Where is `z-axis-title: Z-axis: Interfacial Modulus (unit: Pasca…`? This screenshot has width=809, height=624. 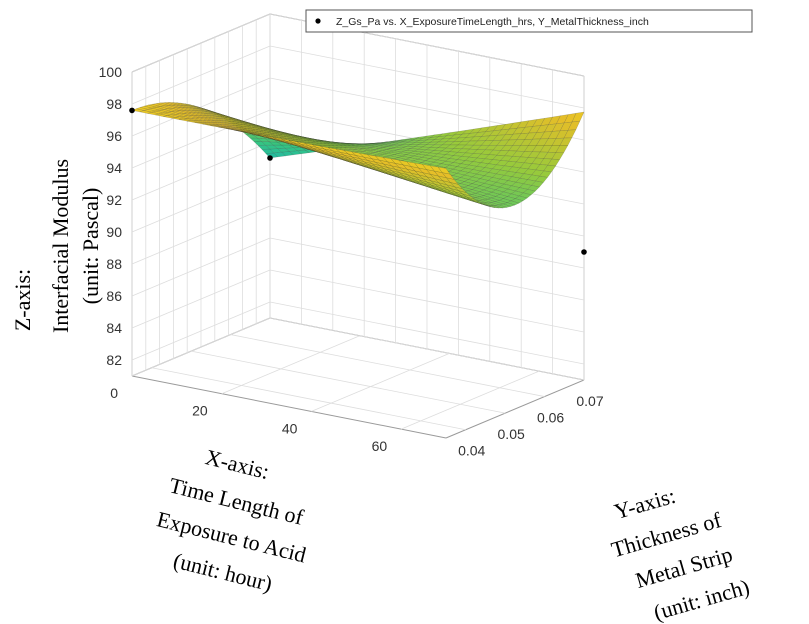 z-axis-title: Z-axis: Interfacial Modulus (unit: Pasca… is located at coordinates (56, 246).